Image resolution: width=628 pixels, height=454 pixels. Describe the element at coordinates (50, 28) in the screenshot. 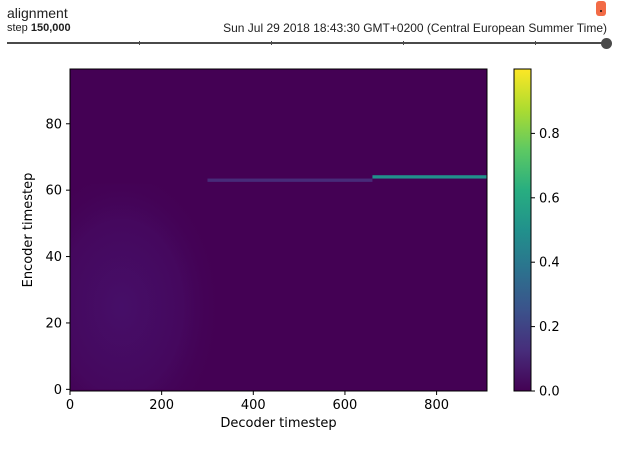

I see `step-value: 150,000` at that location.